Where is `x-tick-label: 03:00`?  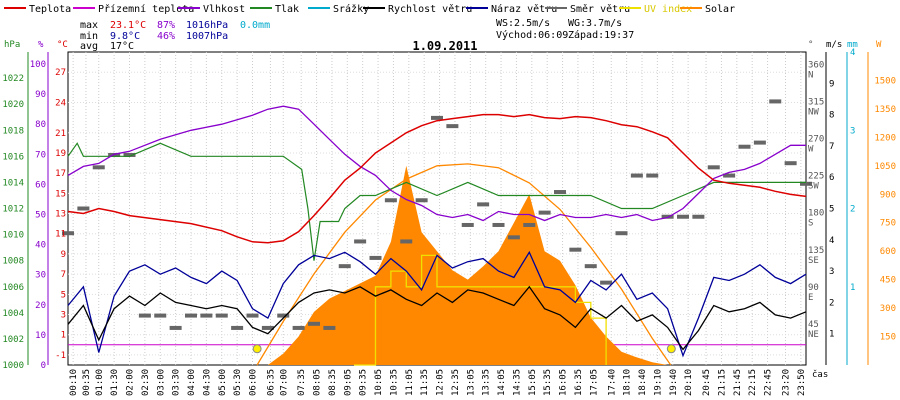
x-tick-label: 03:00 is located at coordinates (161, 382).